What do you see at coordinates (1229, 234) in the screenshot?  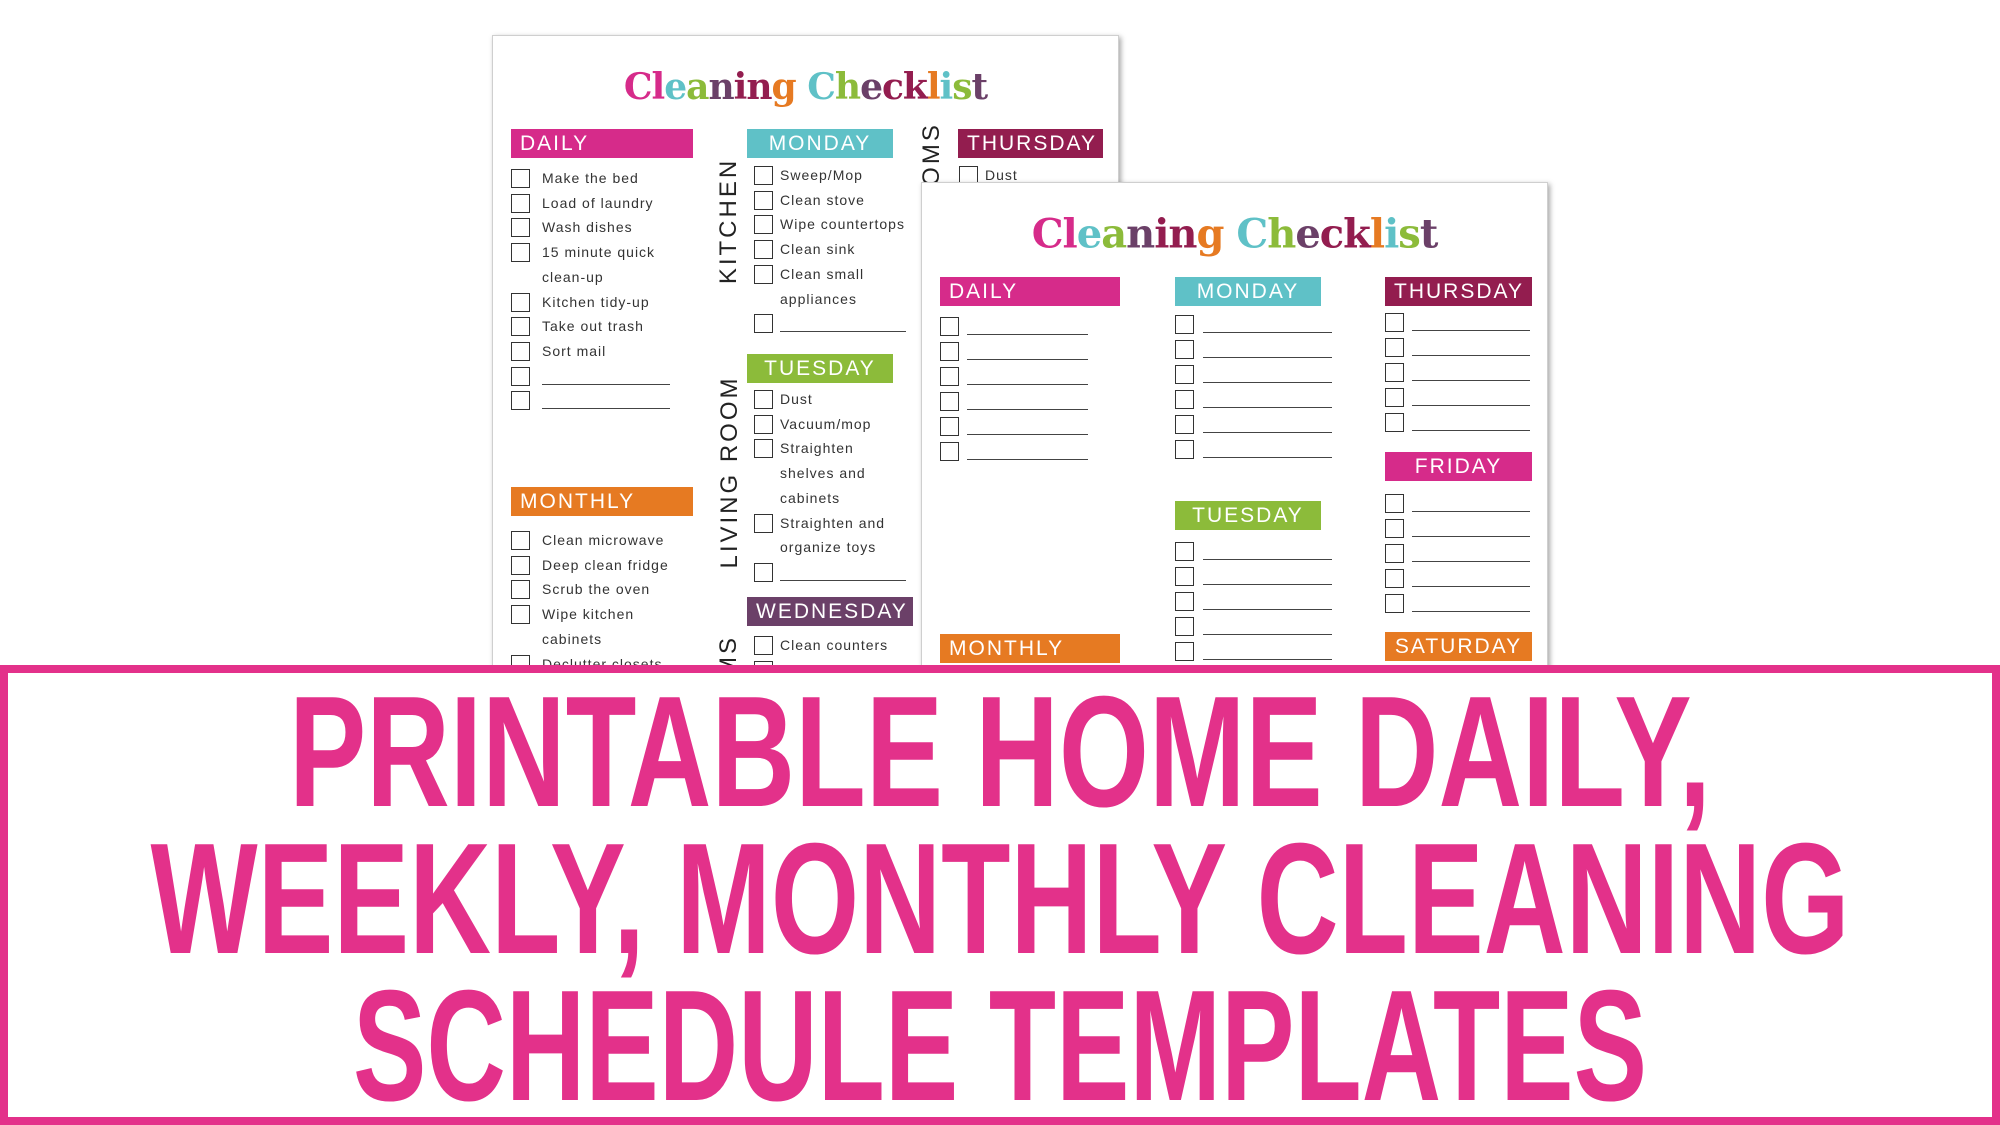 I see `title-letter` at bounding box center [1229, 234].